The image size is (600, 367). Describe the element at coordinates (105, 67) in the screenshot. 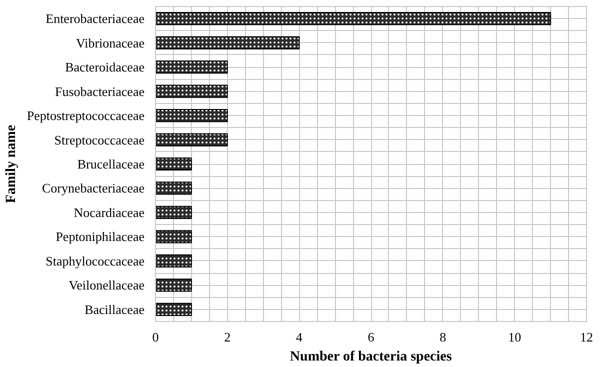

I see `y-tick-label: Bacteroidaceae` at that location.